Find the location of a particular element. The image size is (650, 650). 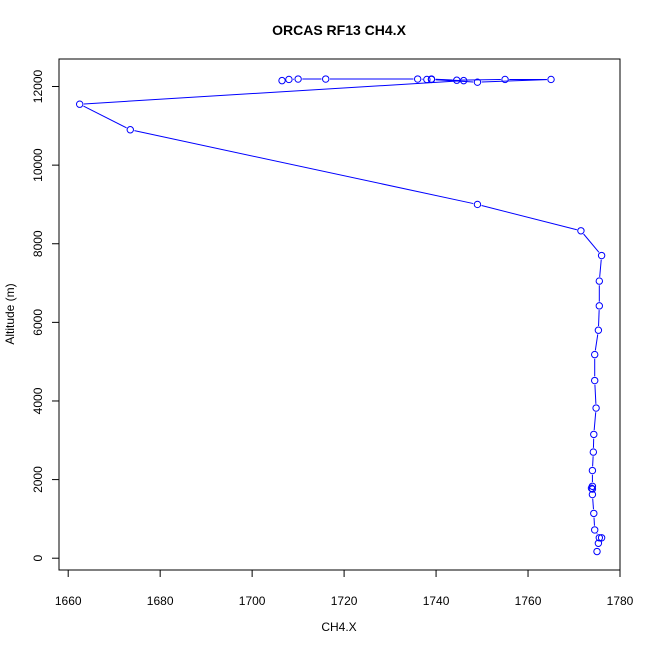

y-tick-label: 2000 is located at coordinates (38, 479).